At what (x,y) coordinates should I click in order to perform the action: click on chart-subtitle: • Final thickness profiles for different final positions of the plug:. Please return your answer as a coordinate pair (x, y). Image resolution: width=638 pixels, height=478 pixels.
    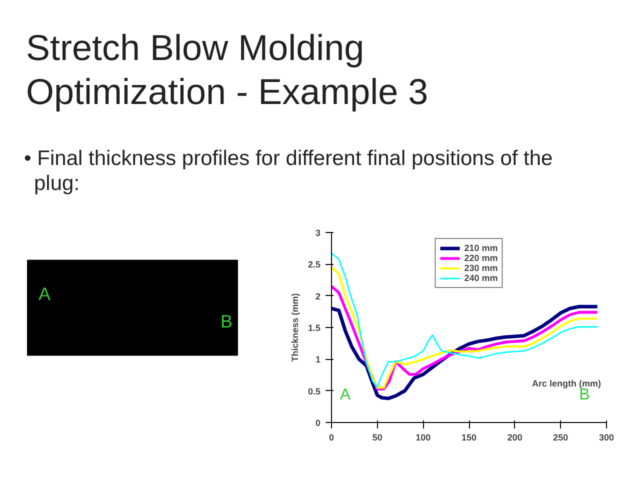
    Looking at the image, I should click on (289, 171).